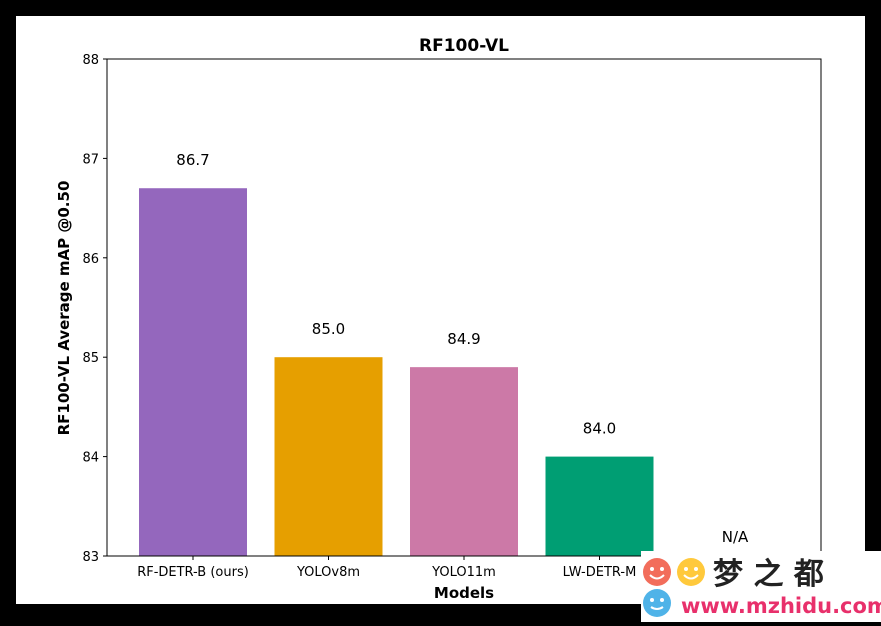  Describe the element at coordinates (768, 574) in the screenshot. I see `watermark-brand: 梦 之 都` at that location.